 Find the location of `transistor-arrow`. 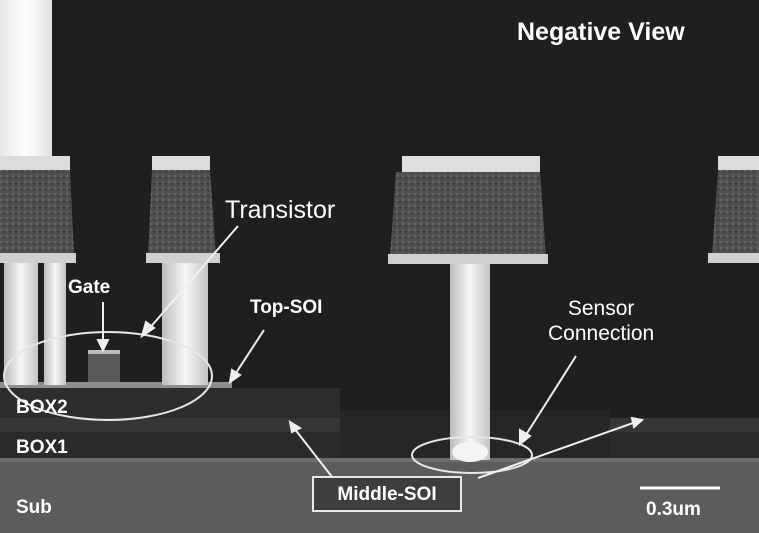

transistor-arrow is located at coordinates (193, 278).